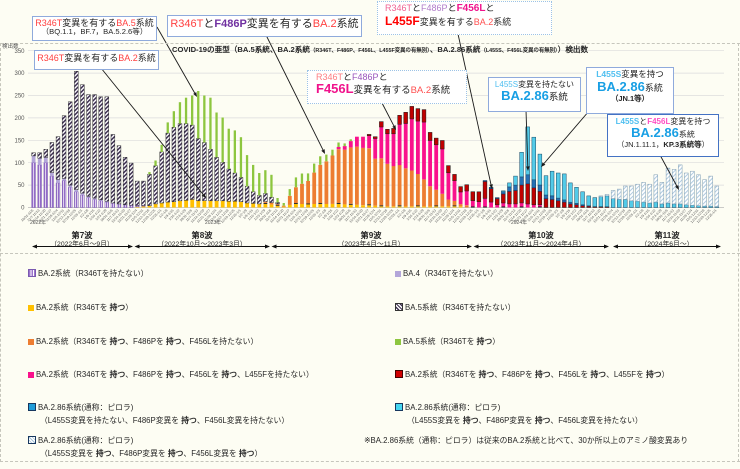  Describe the element at coordinates (21, 186) in the screenshot. I see `svg-text: 50` at that location.